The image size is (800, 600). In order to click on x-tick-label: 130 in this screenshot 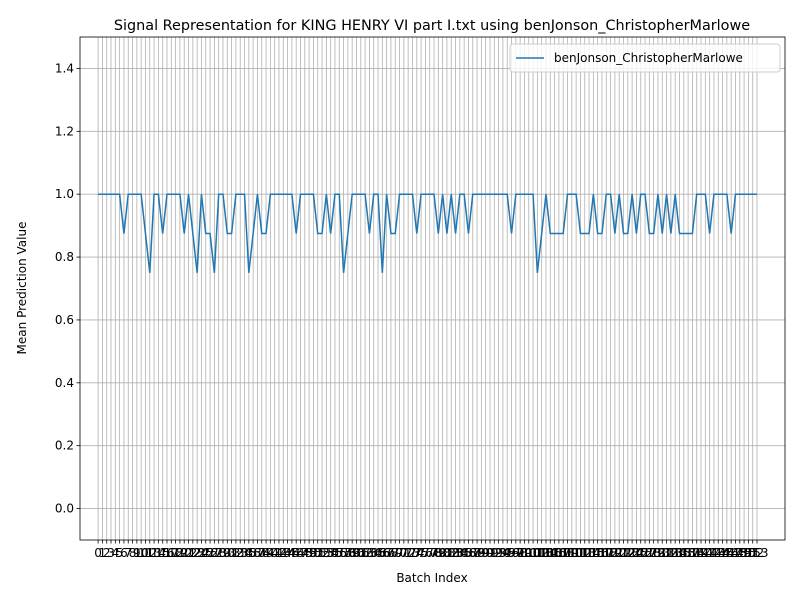, I will do `click(658, 553)`.